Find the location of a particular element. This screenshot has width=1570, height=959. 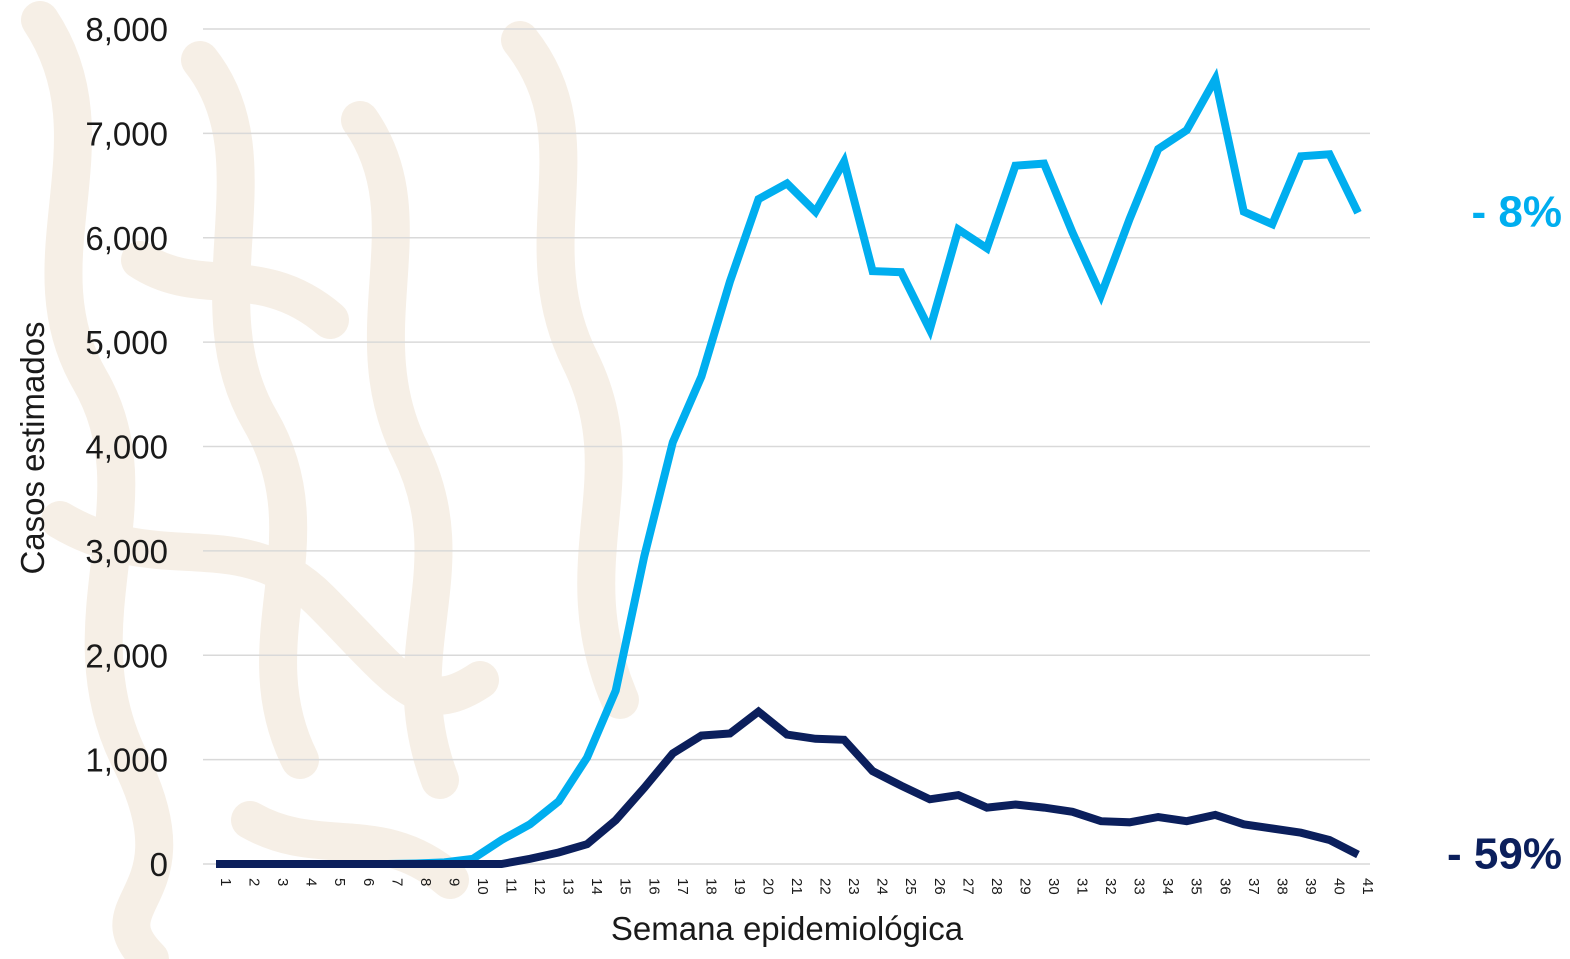

x-tick-label: 16 is located at coordinates (653, 886).